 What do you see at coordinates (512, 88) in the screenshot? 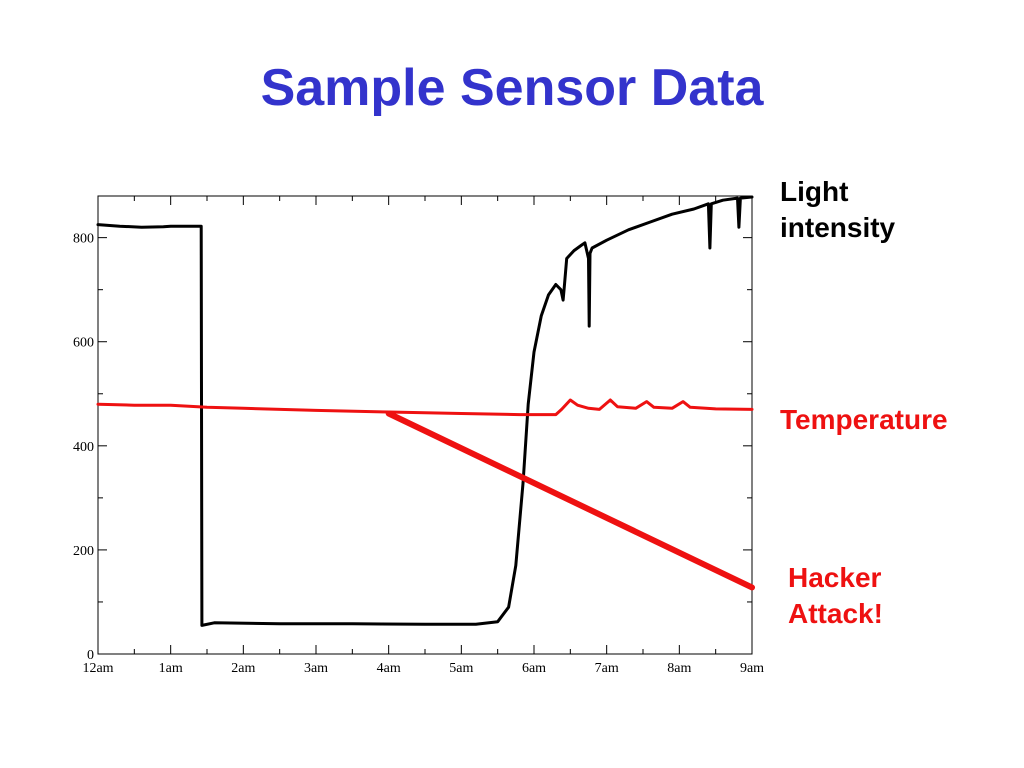
I see `page-title: Sample Sensor Data` at bounding box center [512, 88].